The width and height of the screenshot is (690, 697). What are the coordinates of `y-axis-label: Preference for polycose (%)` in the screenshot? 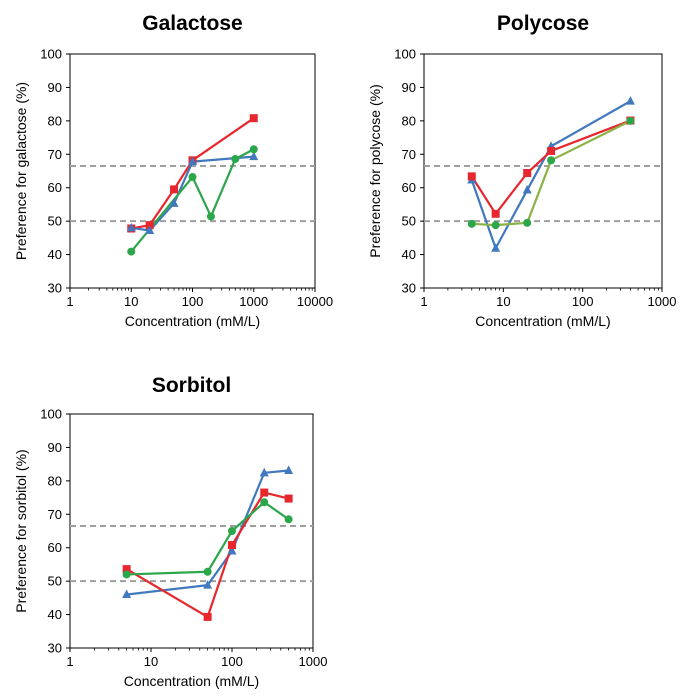 It's located at (375, 171).